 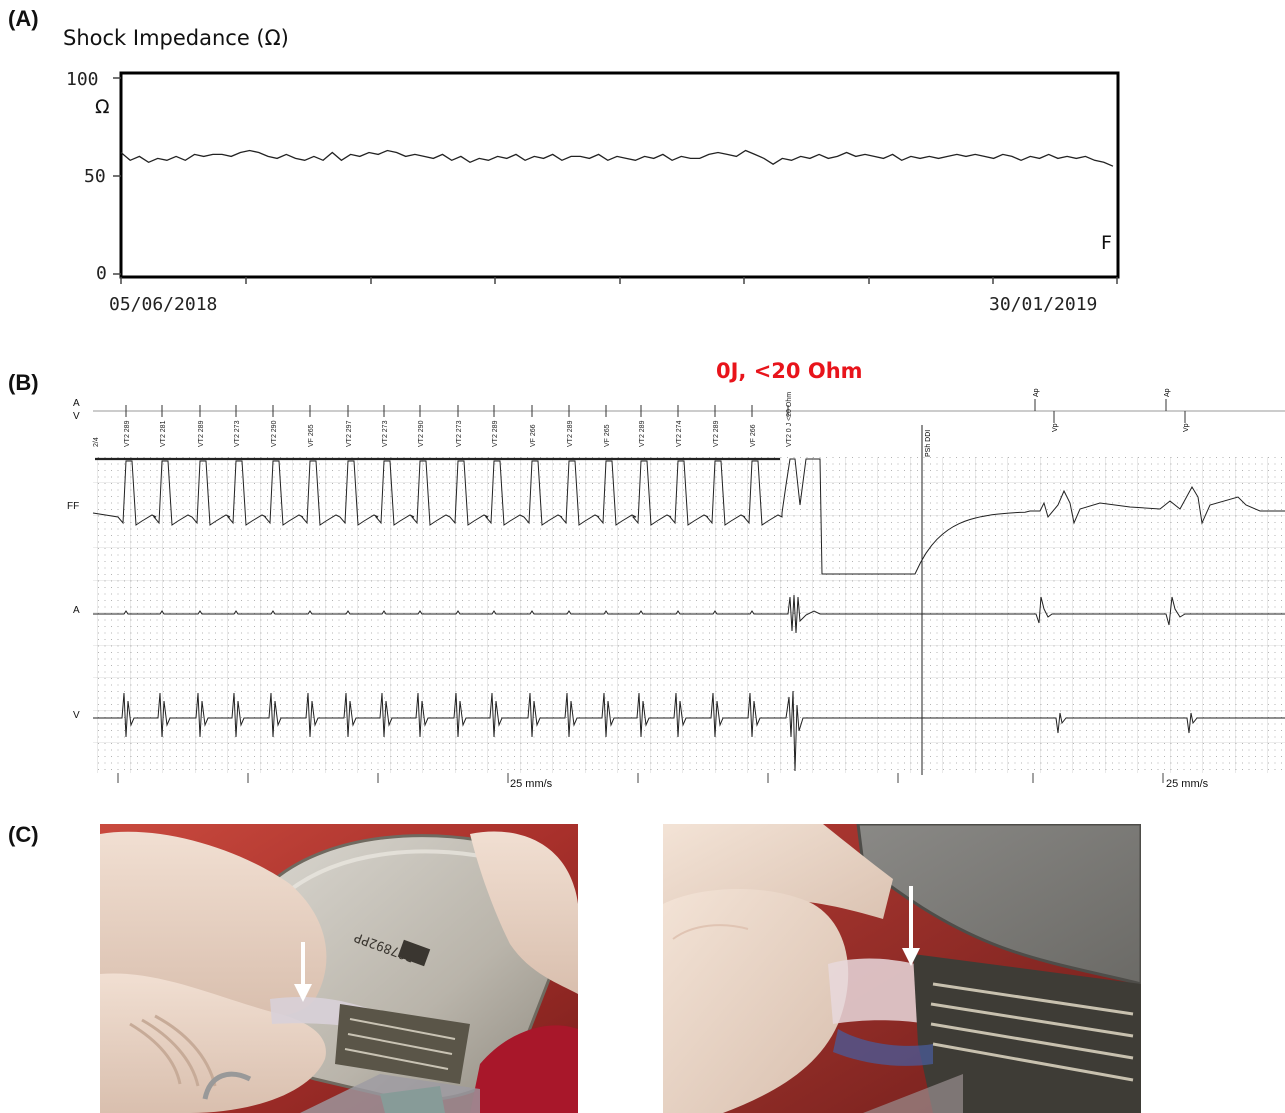 I want to click on v-marker-label: VT2 0 J <20 Ohm, so click(x=789, y=419).